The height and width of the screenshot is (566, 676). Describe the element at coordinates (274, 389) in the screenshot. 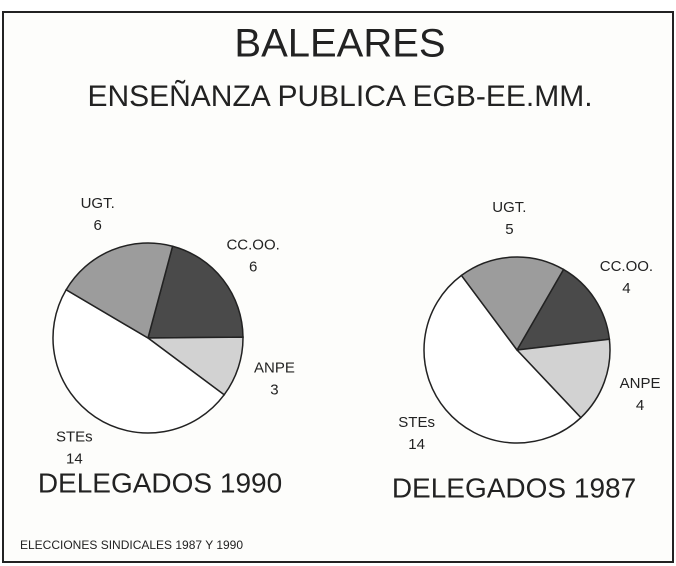

I see `slice-value: 3` at that location.